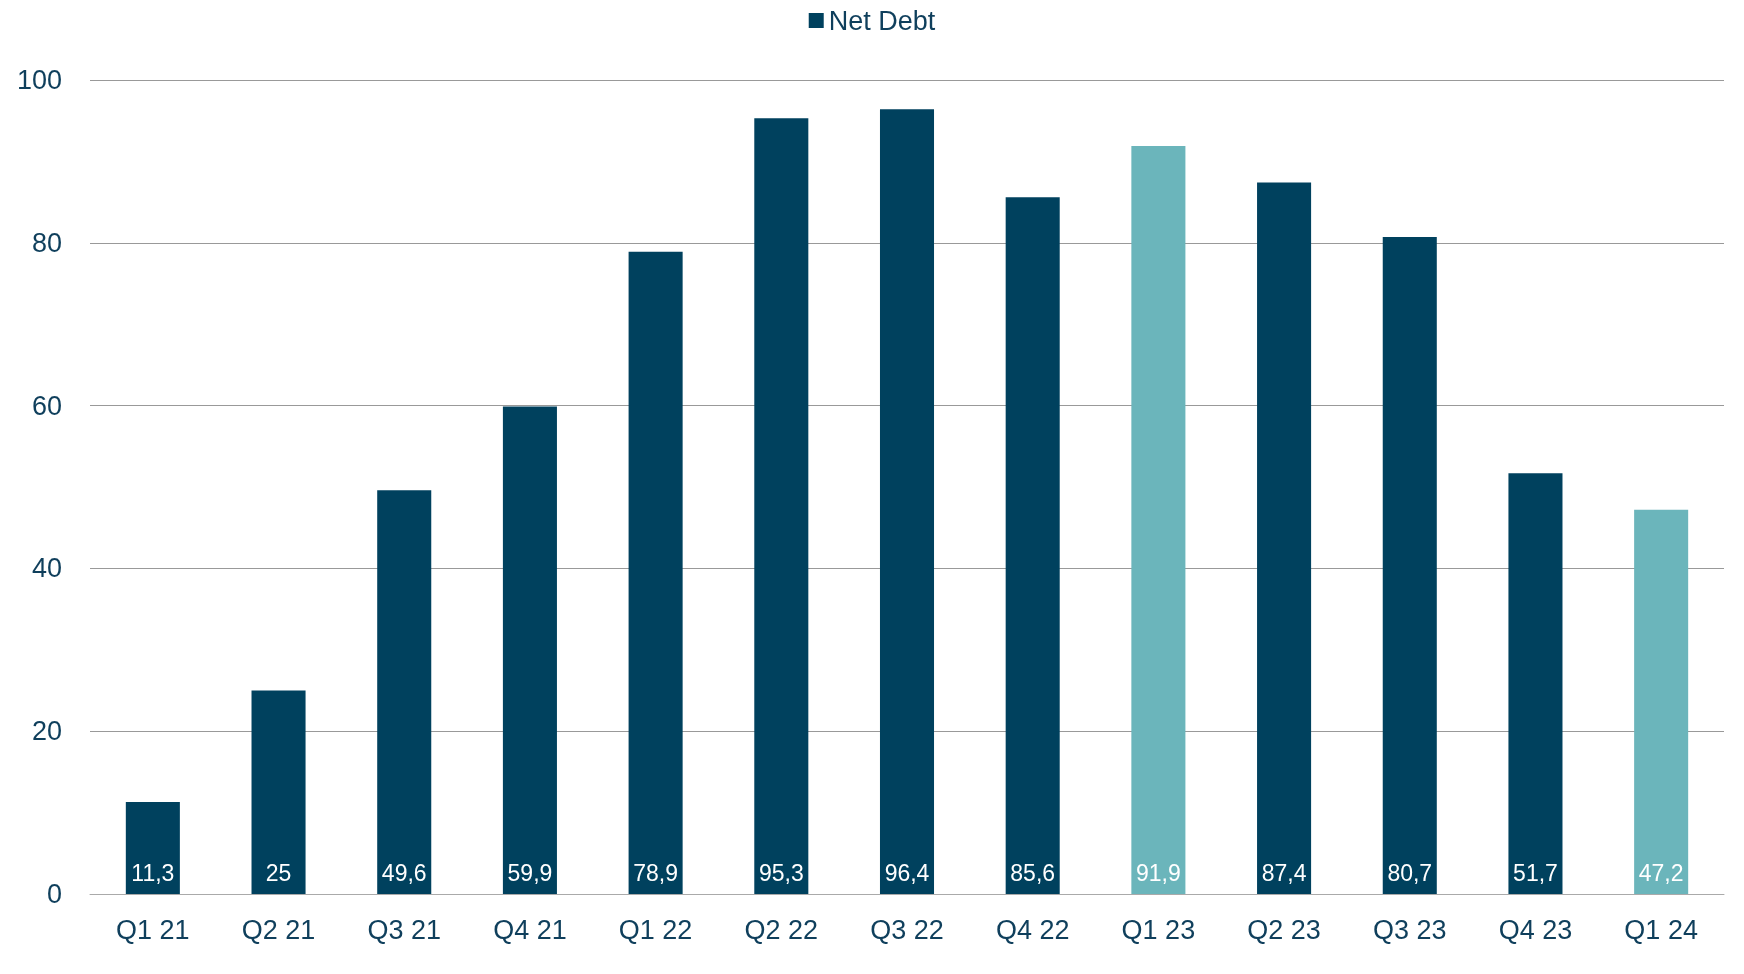 This screenshot has height=974, width=1744. Describe the element at coordinates (46, 242) in the screenshot. I see `y-tick-label: 80` at that location.